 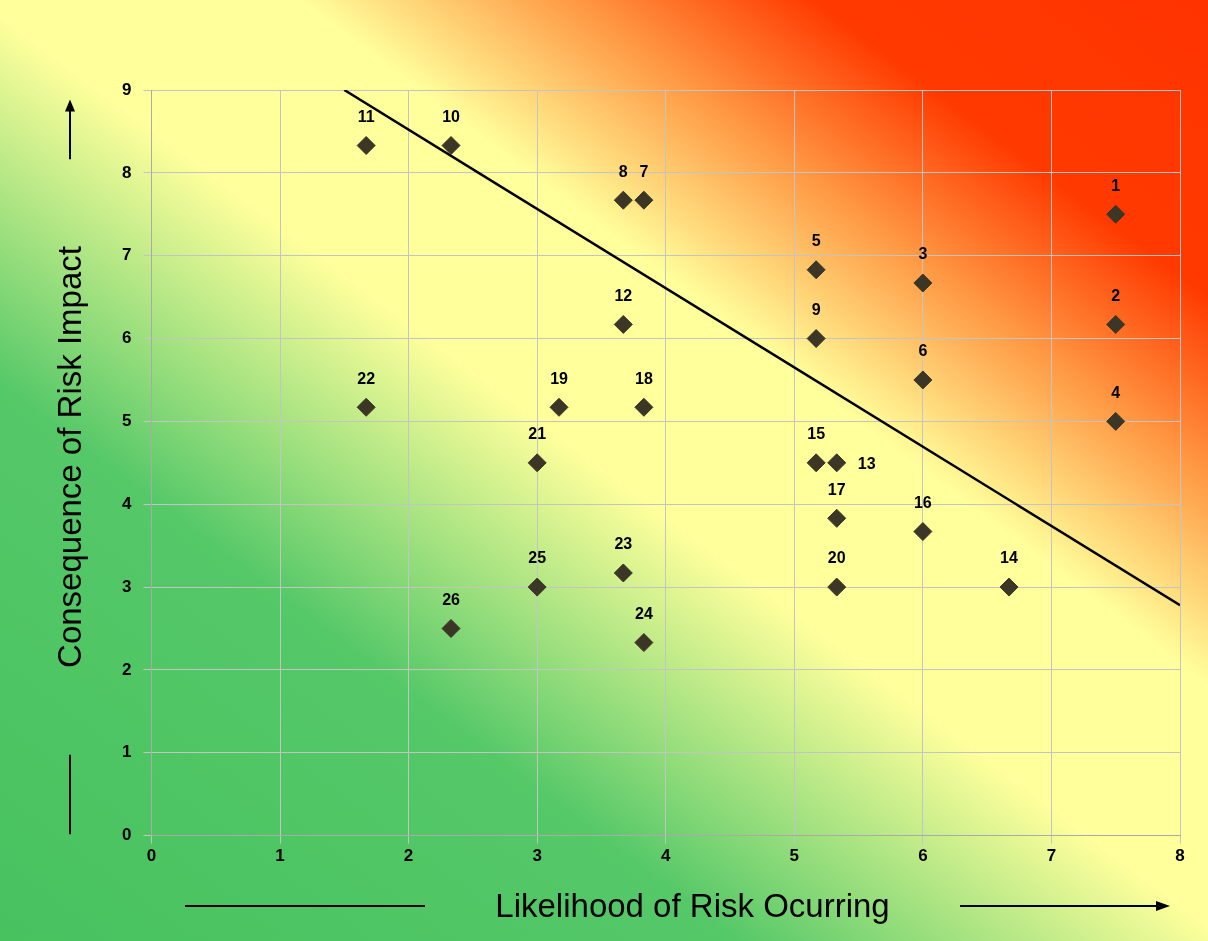 What do you see at coordinates (1180, 856) in the screenshot?
I see `x-tick-label: 8` at bounding box center [1180, 856].